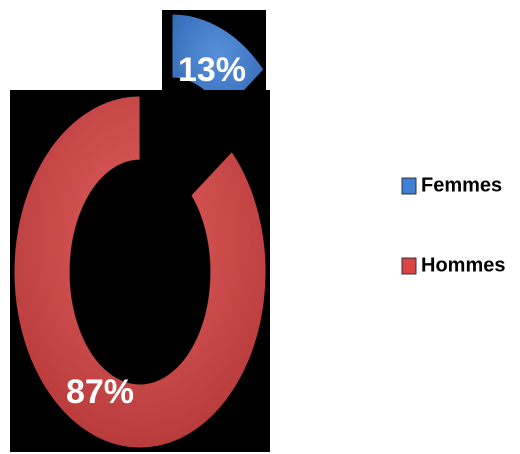 This screenshot has height=454, width=520. Describe the element at coordinates (212, 70) in the screenshot. I see `value-label: 13%` at that location.